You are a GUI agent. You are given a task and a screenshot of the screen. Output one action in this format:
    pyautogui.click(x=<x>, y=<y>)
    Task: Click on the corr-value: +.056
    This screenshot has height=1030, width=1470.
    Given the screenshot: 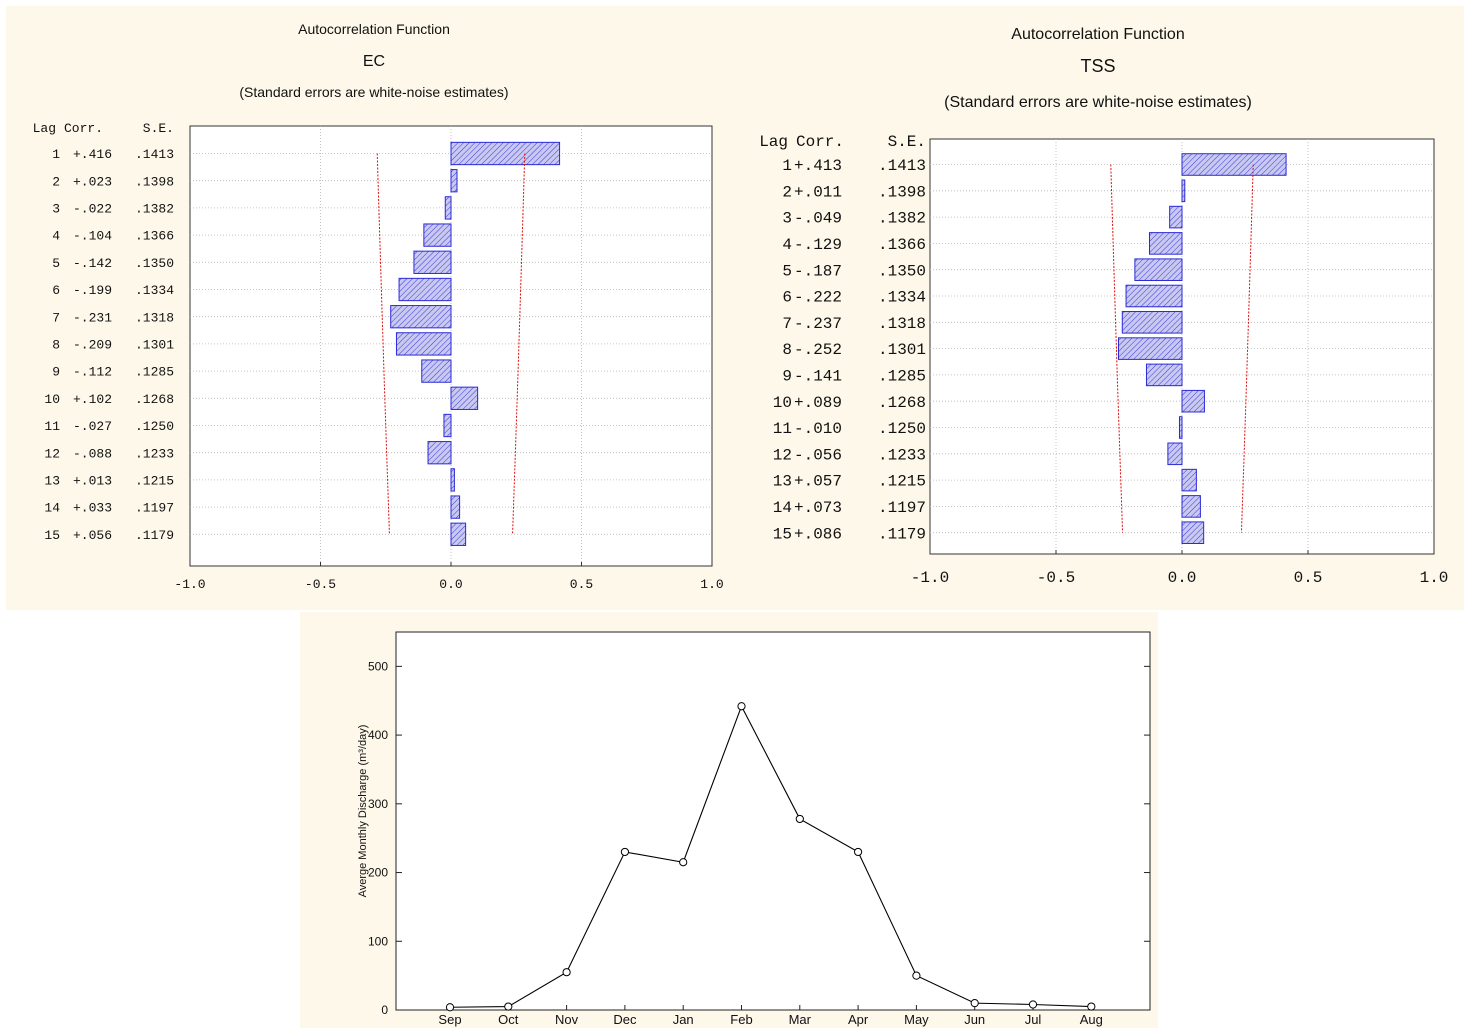 What is the action you would take?
    pyautogui.click(x=92, y=535)
    